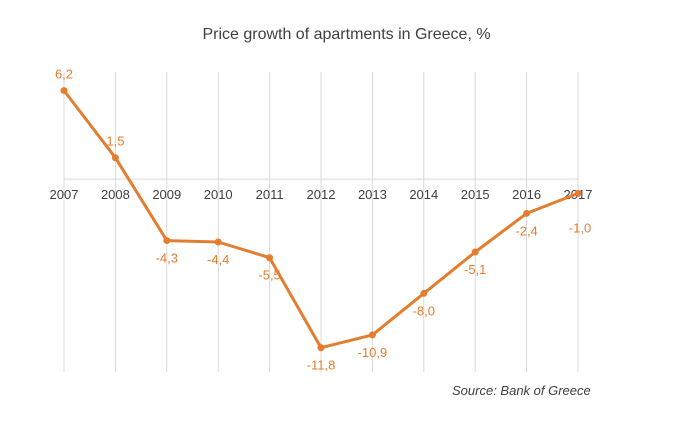 Image resolution: width=693 pixels, height=431 pixels. Describe the element at coordinates (346, 34) in the screenshot. I see `chart-title: Price growth of apartments in Greece, %` at that location.